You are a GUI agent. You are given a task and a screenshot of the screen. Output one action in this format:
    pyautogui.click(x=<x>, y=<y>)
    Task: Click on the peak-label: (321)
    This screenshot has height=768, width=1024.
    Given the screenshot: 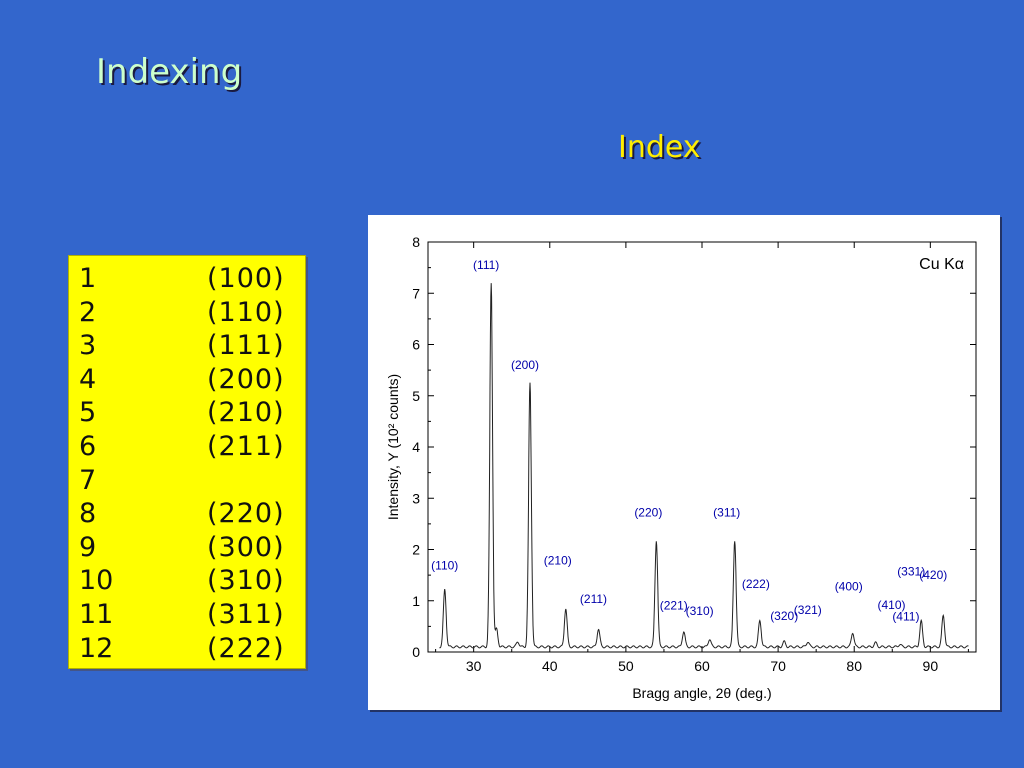 What is the action you would take?
    pyautogui.click(x=808, y=610)
    